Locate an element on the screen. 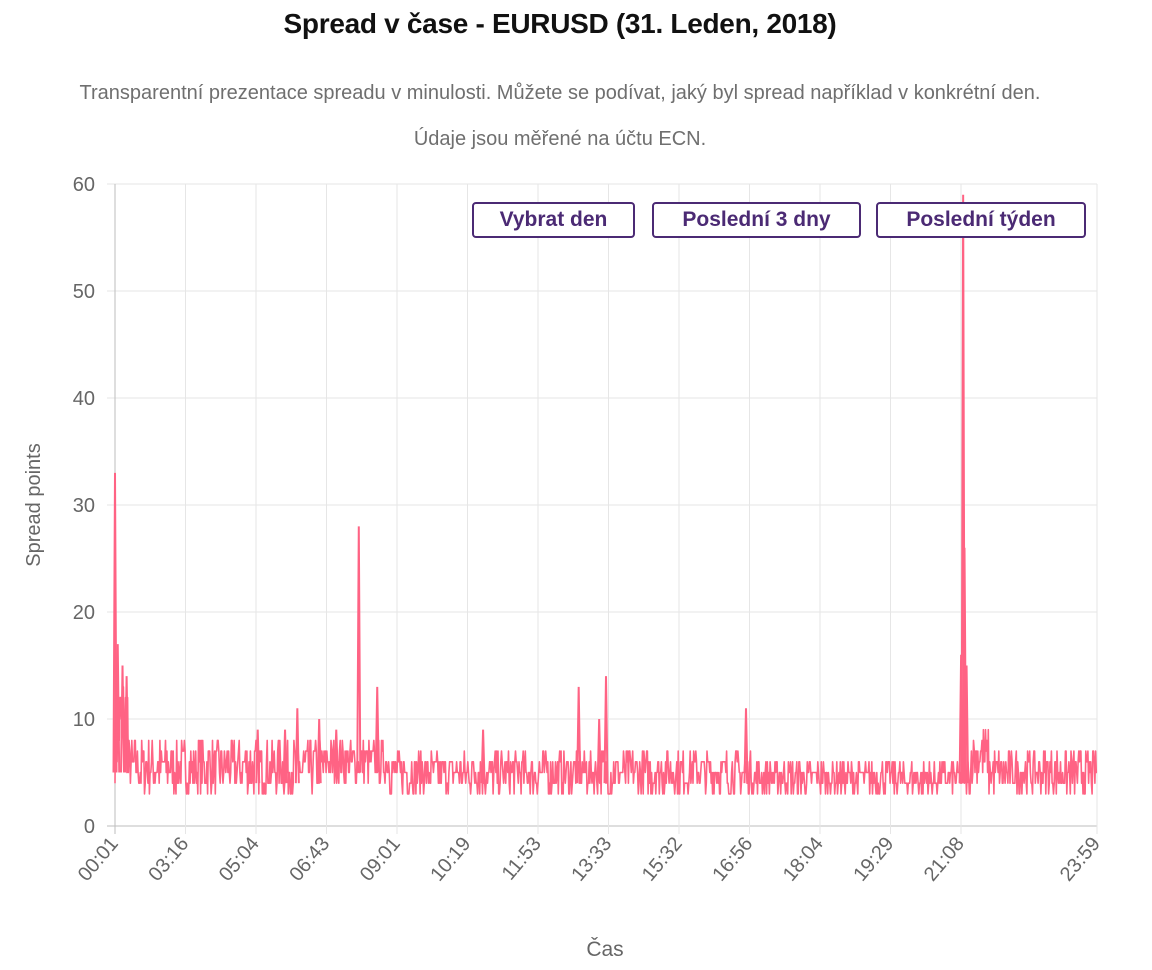 This screenshot has height=970, width=1152. x-tick-label: 13:33 is located at coordinates (591, 859).